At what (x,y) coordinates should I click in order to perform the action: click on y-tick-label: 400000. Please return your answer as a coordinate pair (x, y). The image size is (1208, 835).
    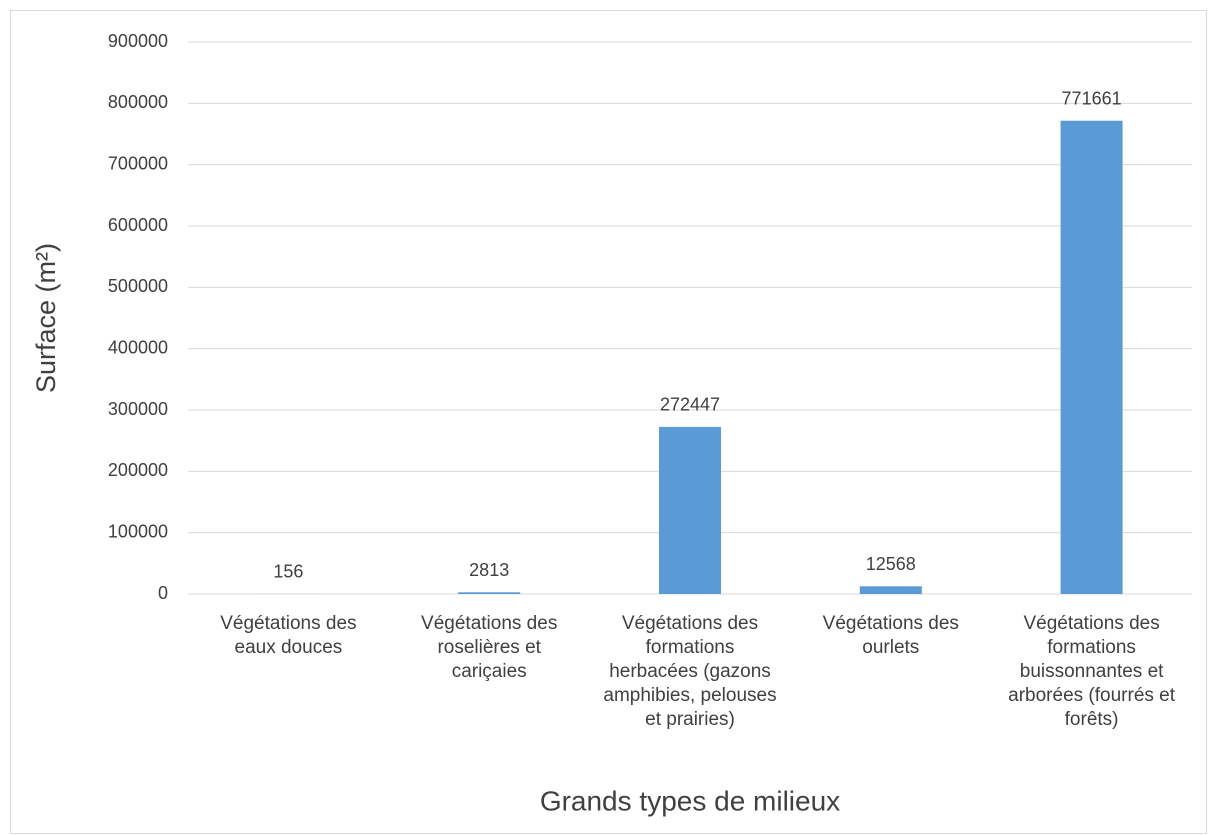
    Looking at the image, I should click on (138, 347).